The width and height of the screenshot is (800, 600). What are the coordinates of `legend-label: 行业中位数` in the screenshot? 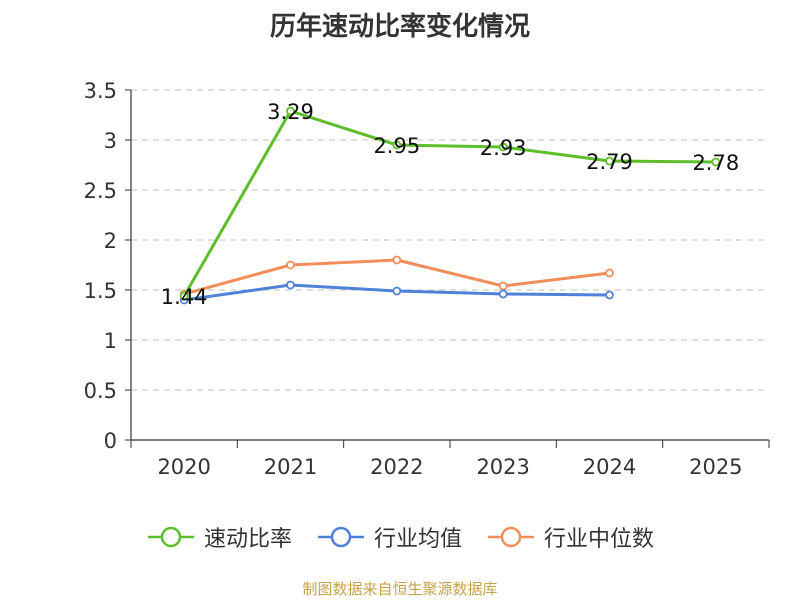 It's located at (599, 539).